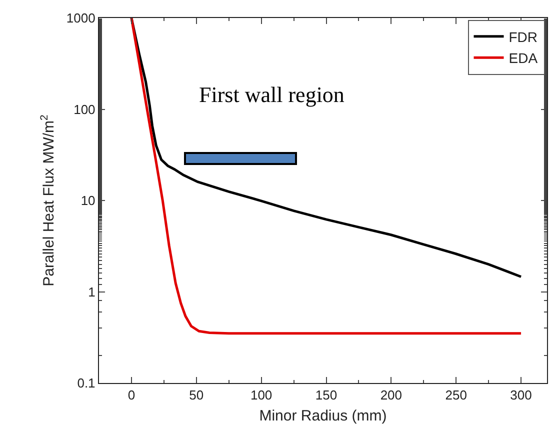 This screenshot has height=435, width=549. Describe the element at coordinates (523, 58) in the screenshot. I see `legend-label: EDA` at that location.